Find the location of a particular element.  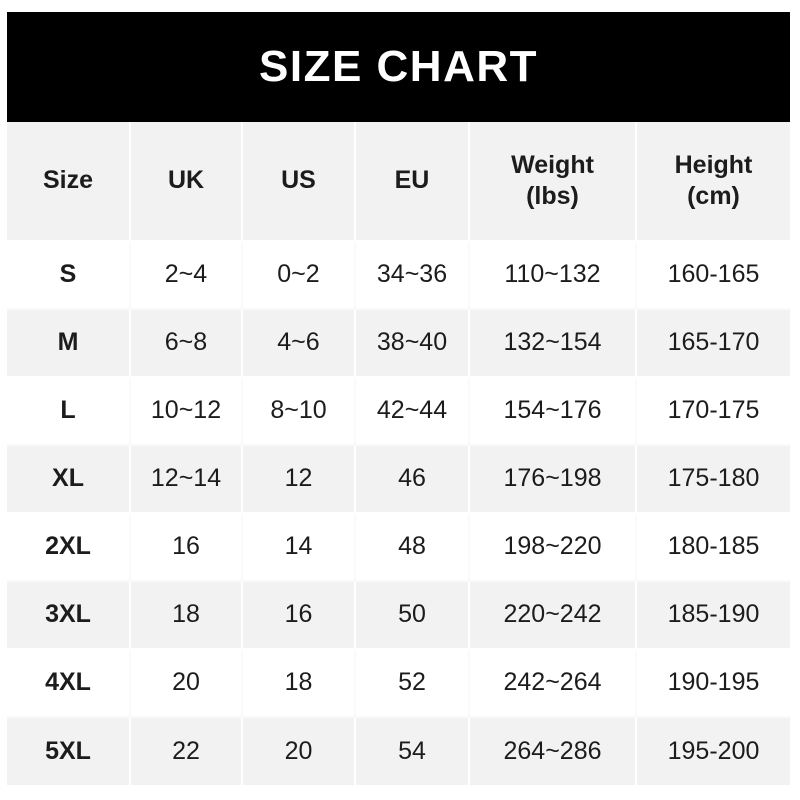

column-header-us: US is located at coordinates (299, 182).